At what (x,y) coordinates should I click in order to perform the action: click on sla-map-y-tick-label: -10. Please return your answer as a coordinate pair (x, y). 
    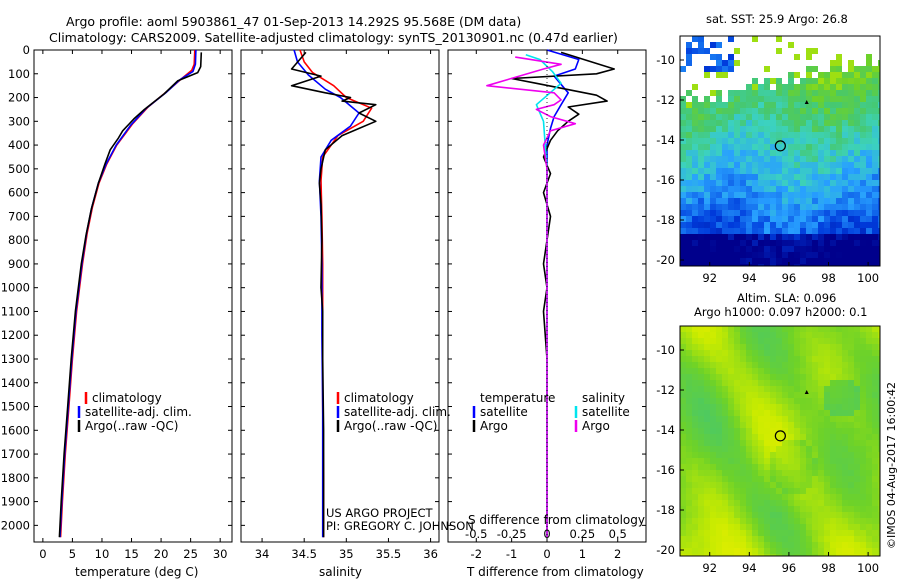
    Looking at the image, I should click on (665, 350).